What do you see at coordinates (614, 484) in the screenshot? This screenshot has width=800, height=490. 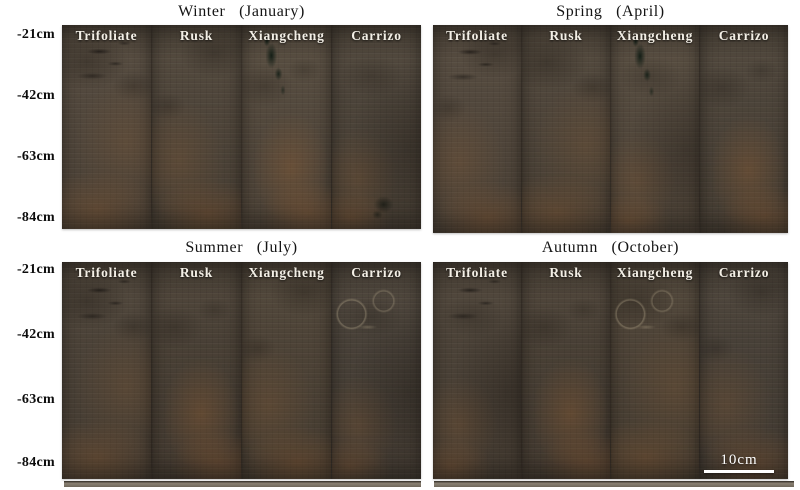 I see `soil-base-edge-right` at bounding box center [614, 484].